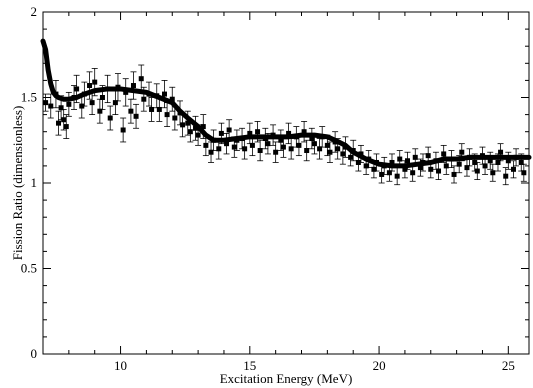  What do you see at coordinates (34, 11) in the screenshot?
I see `y-tick-label: 2` at bounding box center [34, 11].